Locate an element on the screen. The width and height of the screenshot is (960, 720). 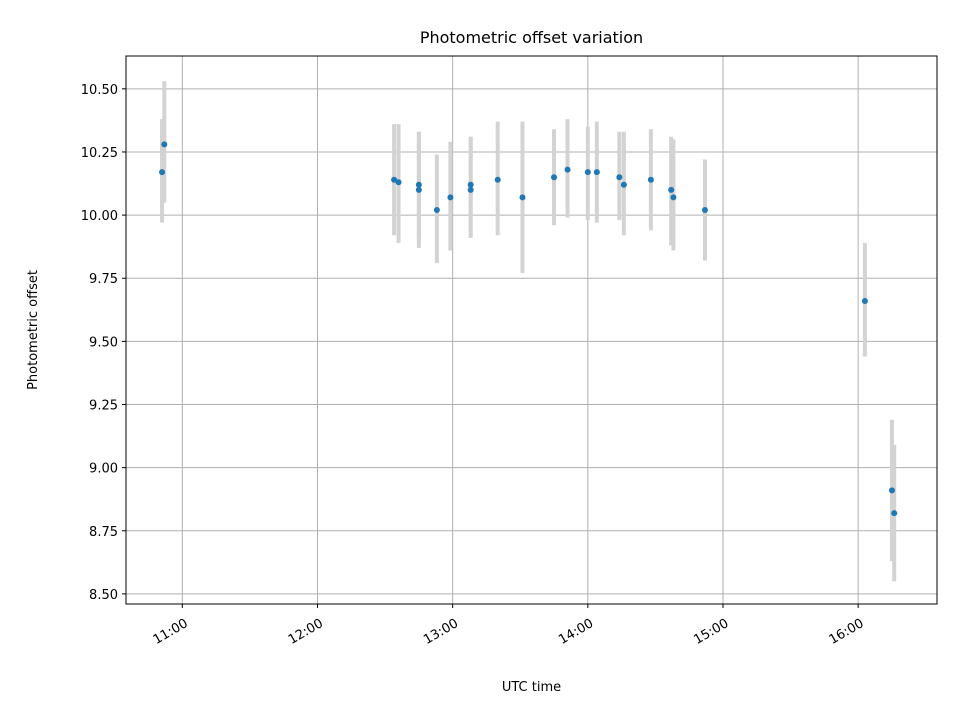
chart-title: Photometric offset variation is located at coordinates (531, 37).